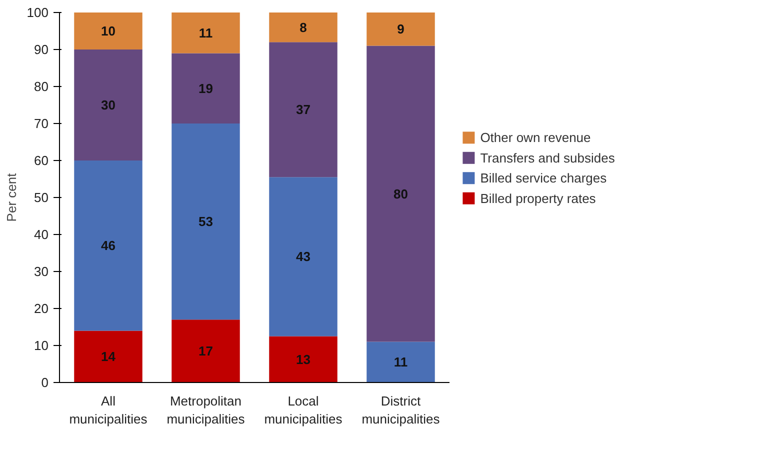  I want to click on data-label: 9, so click(400, 29).